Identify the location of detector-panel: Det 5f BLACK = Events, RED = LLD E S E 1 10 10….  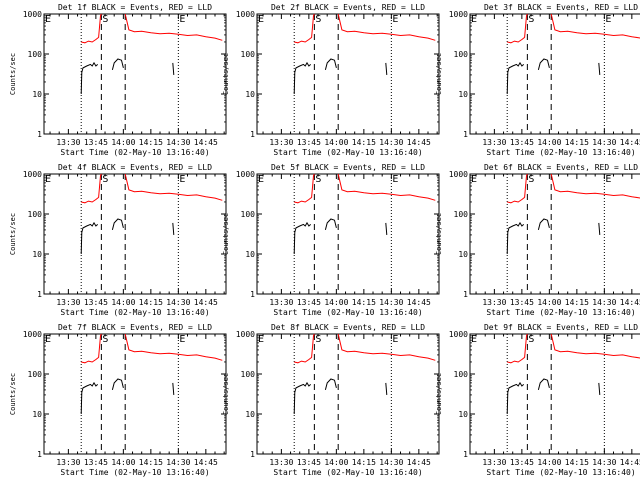
(331, 240).